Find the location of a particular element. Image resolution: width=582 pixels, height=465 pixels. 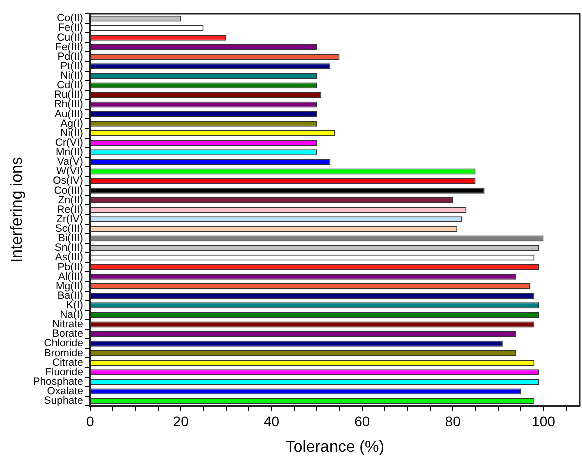

y-tick-label: Zr(IV) is located at coordinates (70, 219).